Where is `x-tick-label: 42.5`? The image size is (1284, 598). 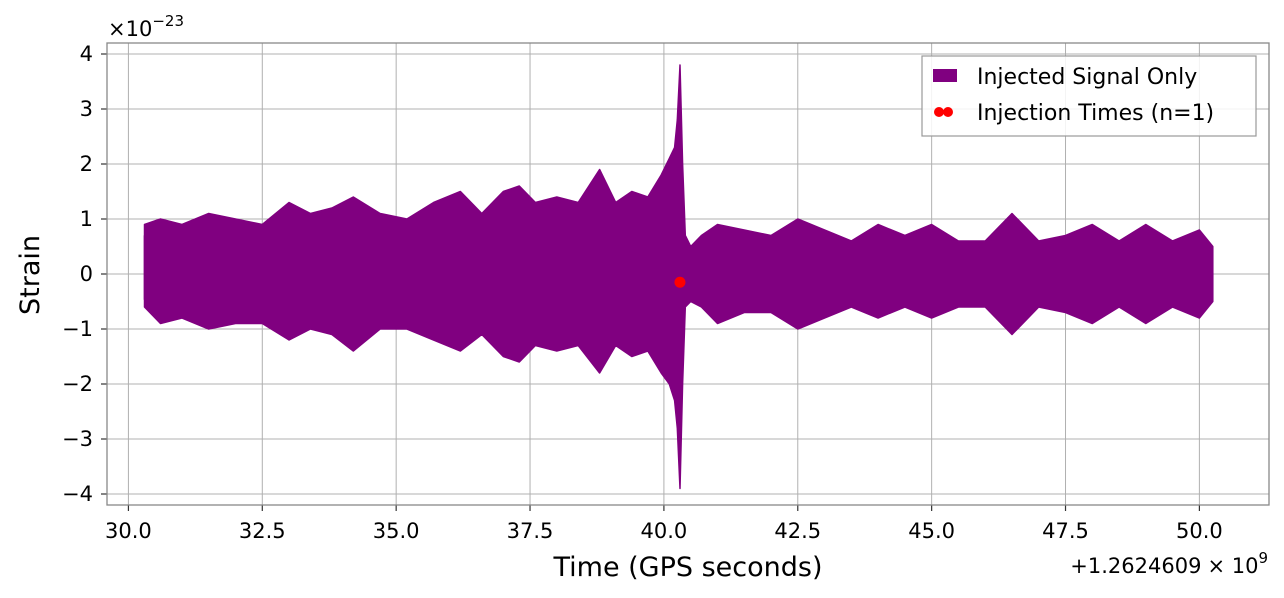 x-tick-label: 42.5 is located at coordinates (797, 531).